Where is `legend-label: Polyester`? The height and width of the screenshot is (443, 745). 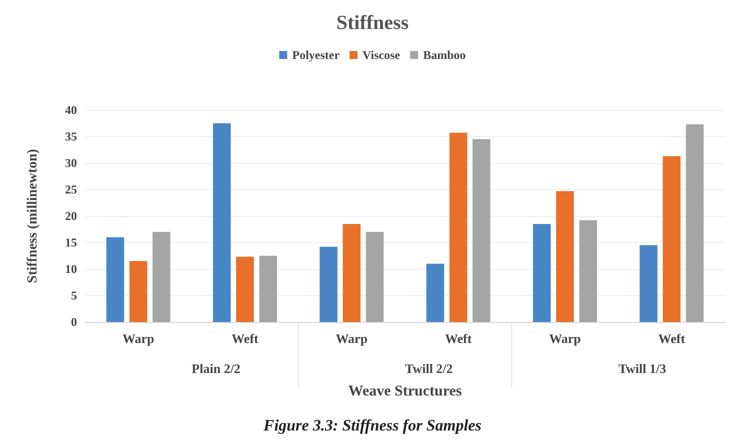
legend-label: Polyester is located at coordinates (316, 55).